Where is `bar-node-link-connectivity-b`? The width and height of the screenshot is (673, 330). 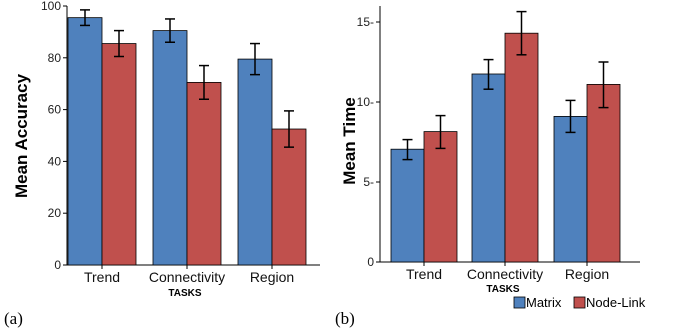
bar-node-link-connectivity-b is located at coordinates (521, 147).